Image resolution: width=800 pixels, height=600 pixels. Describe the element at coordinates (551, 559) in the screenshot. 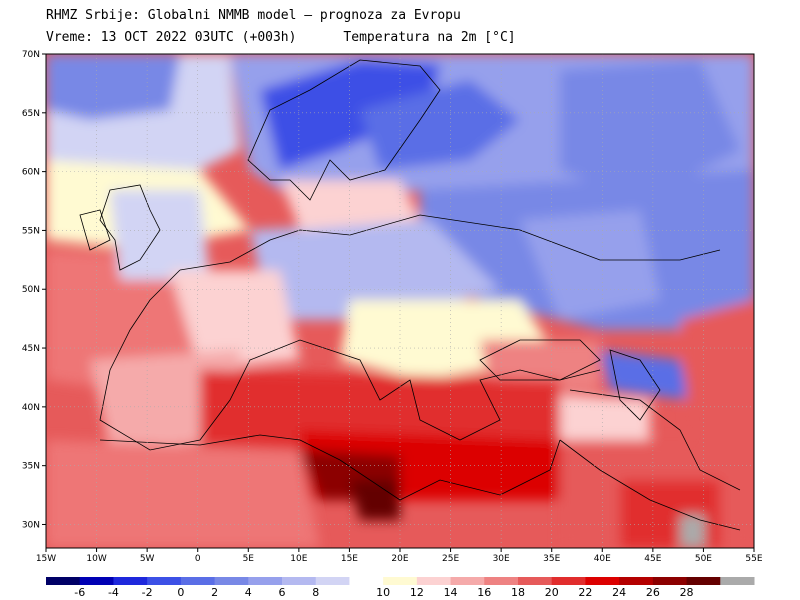

I see `lon-label: 35E` at that location.